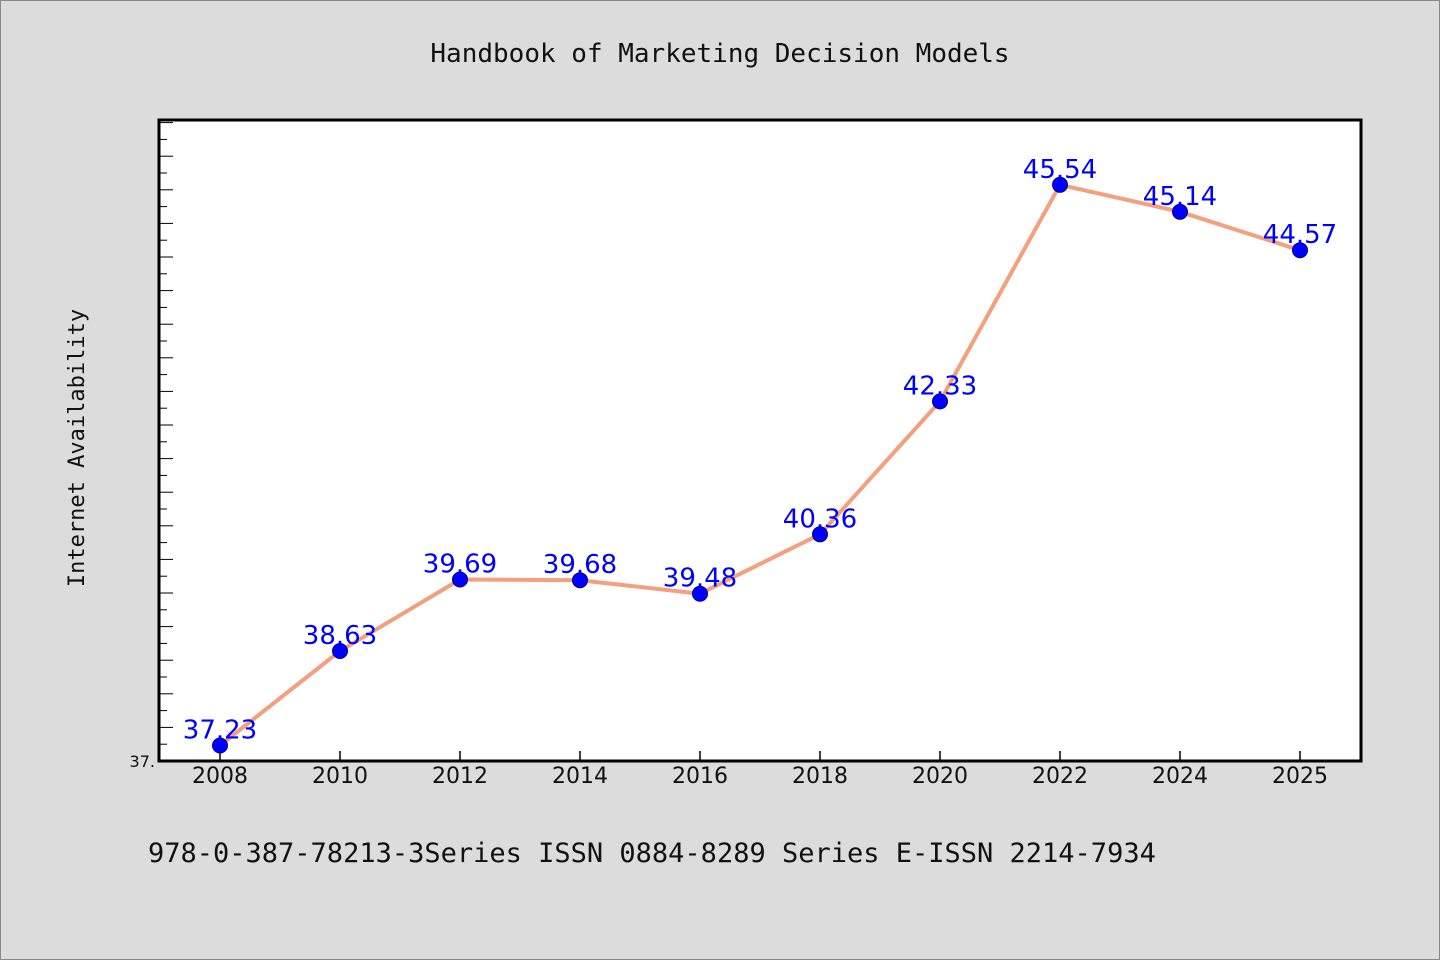 This screenshot has height=960, width=1440. I want to click on y-axis-label: Internet Availability, so click(77, 448).